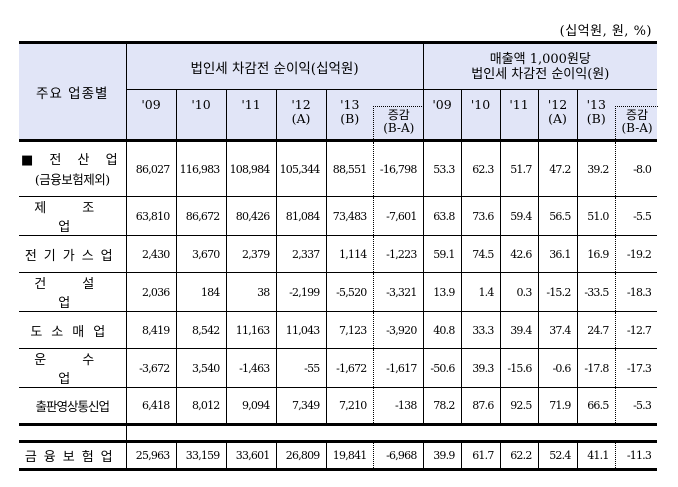 This screenshot has width=678, height=487. What do you see at coordinates (557, 330) in the screenshot?
I see `per1000-cell: 37.4` at bounding box center [557, 330].